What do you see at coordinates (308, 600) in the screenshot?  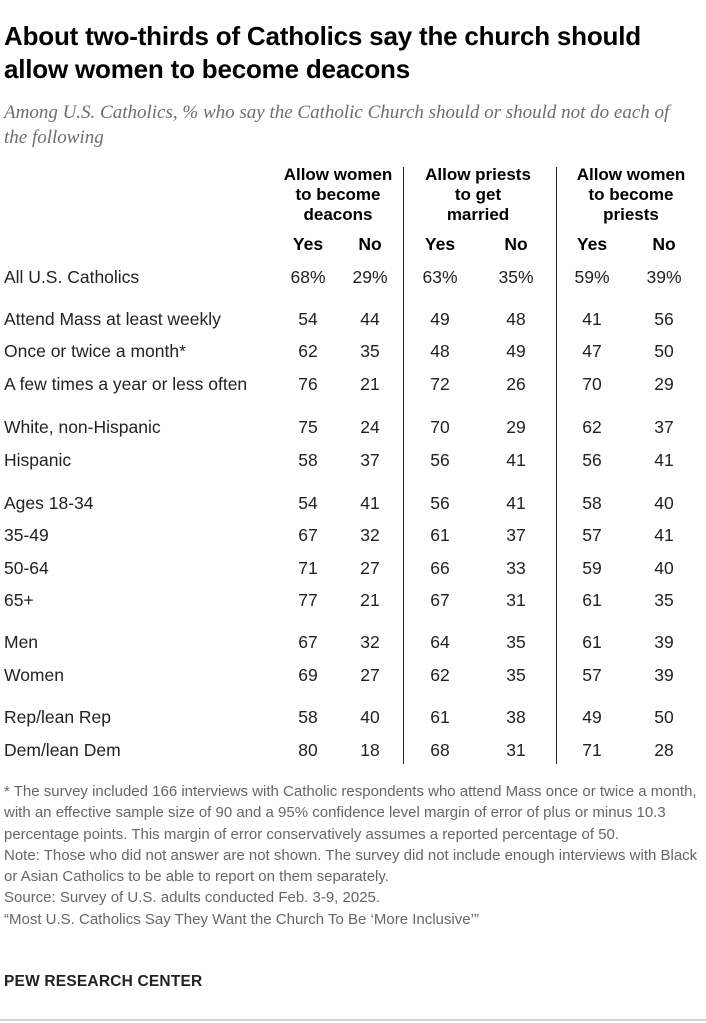 I see `table-cell: 77` at bounding box center [308, 600].